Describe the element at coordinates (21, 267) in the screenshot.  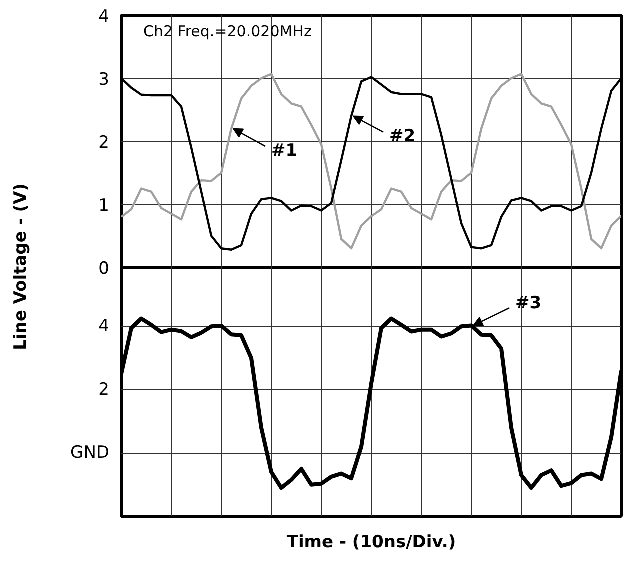
I see `y-axis-title: Line Voltage - (V)` at that location.